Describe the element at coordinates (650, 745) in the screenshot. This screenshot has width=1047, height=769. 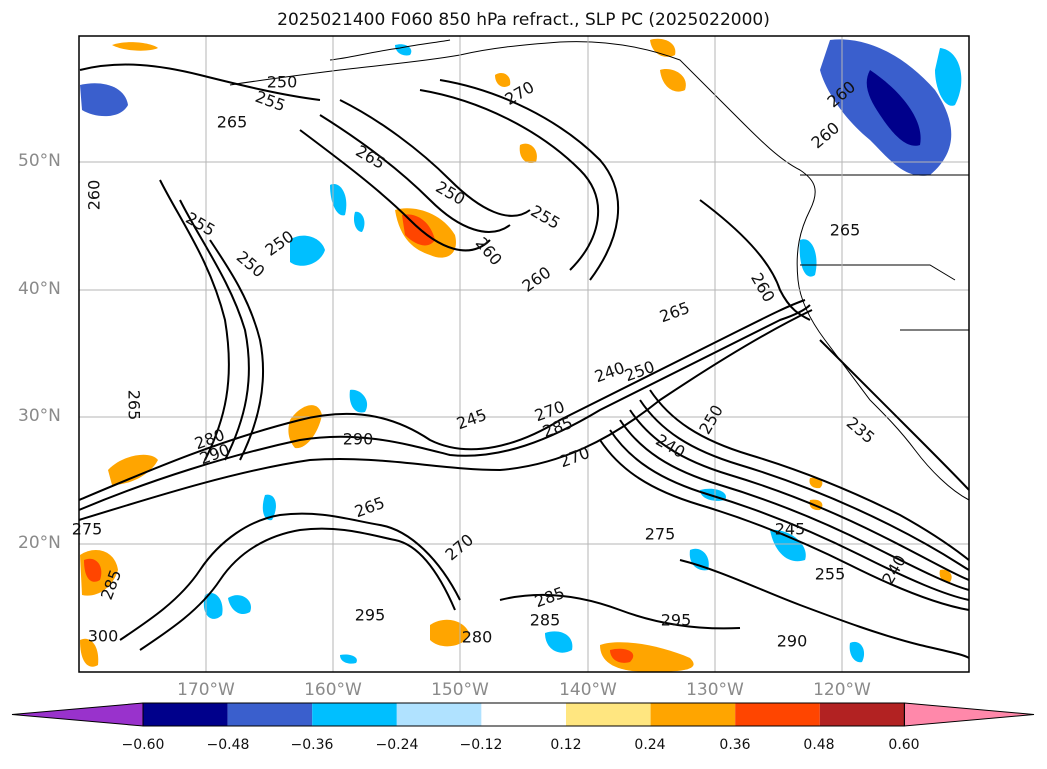
I see `colorbar-tick: 0.24` at that location.